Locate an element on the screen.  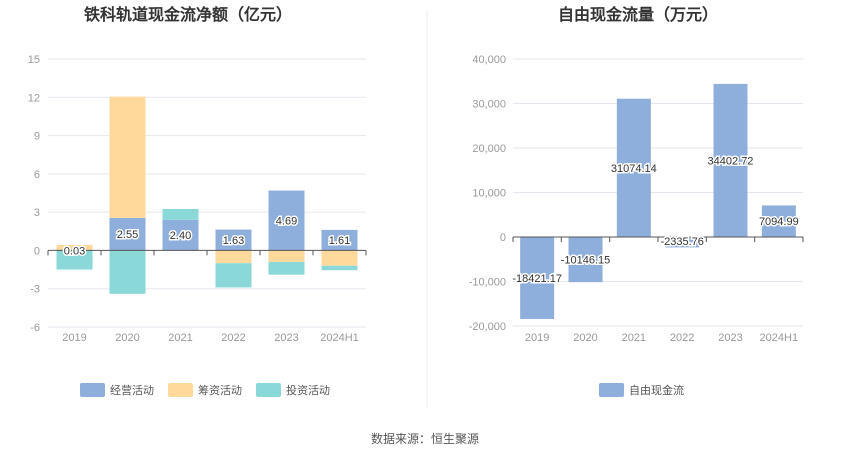
data-label: 7094.99 is located at coordinates (779, 222).